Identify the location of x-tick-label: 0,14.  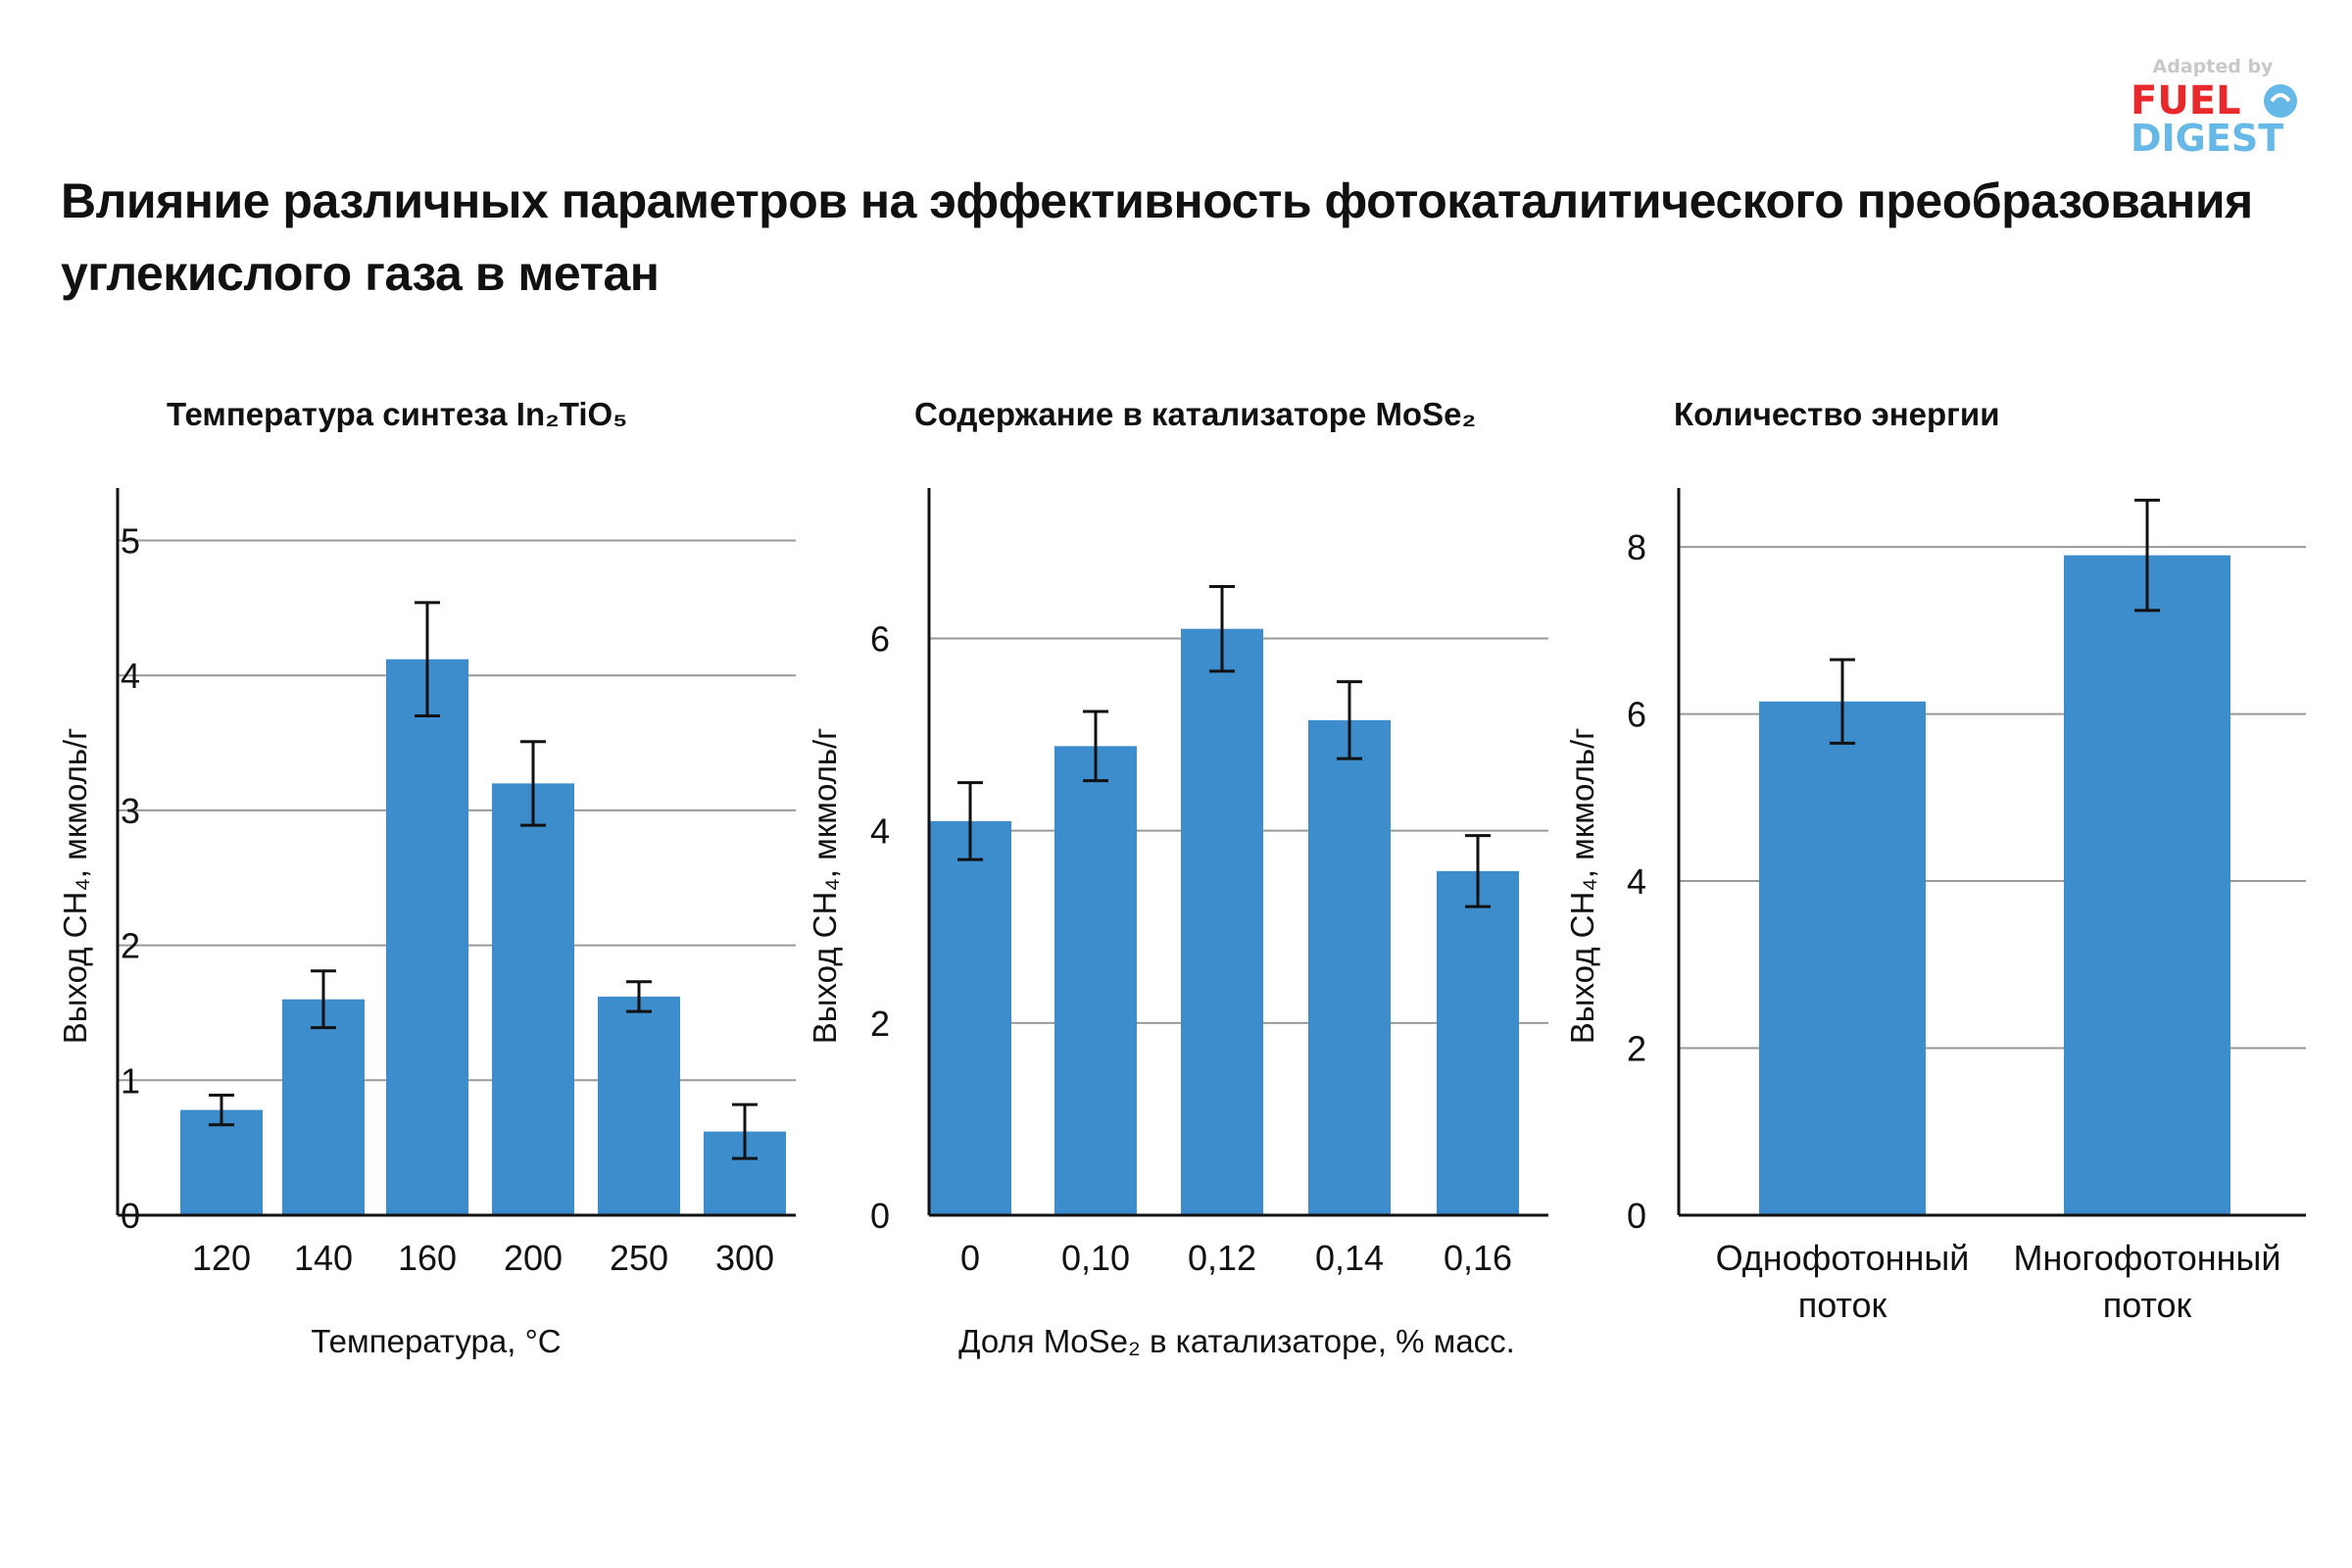
(1349, 1258).